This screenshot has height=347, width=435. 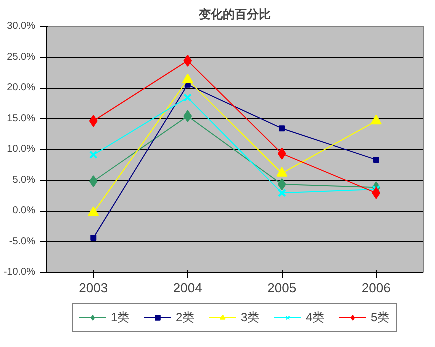 What do you see at coordinates (24, 211) in the screenshot?
I see `y-tick-label: 0.0%` at bounding box center [24, 211].